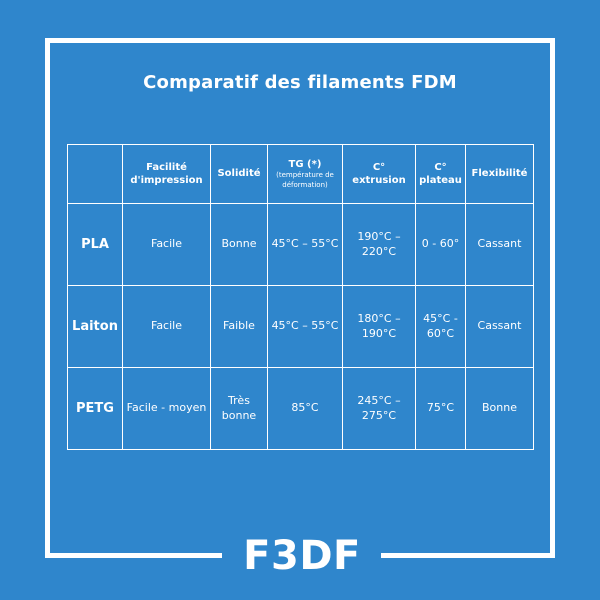 This screenshot has width=600, height=600. Describe the element at coordinates (95, 408) in the screenshot. I see `row-label: PETG` at that location.